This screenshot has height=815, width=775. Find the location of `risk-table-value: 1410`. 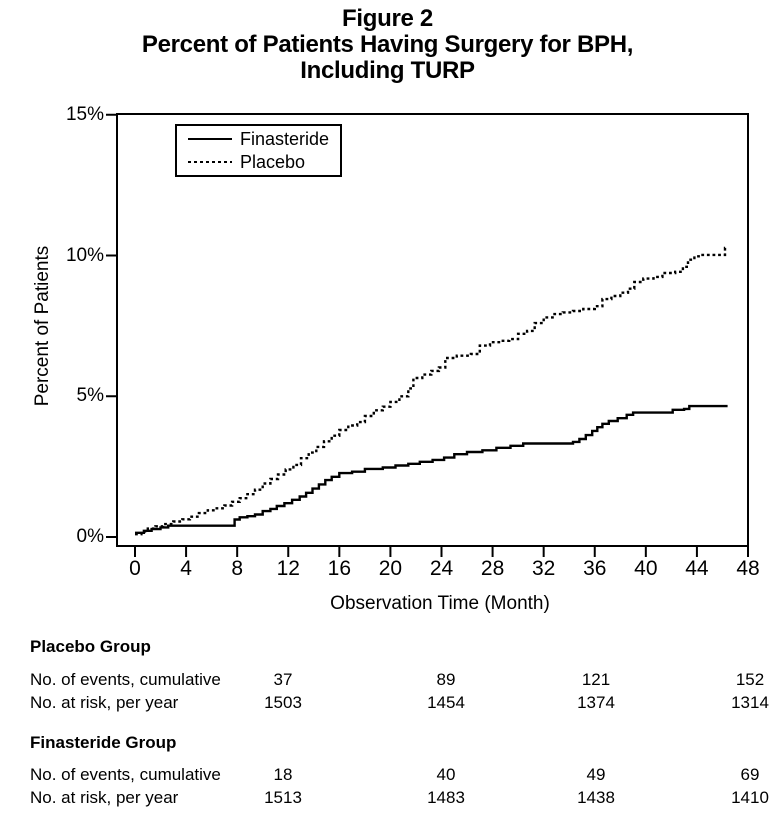

risk-table-value: 1410 is located at coordinates (750, 797).